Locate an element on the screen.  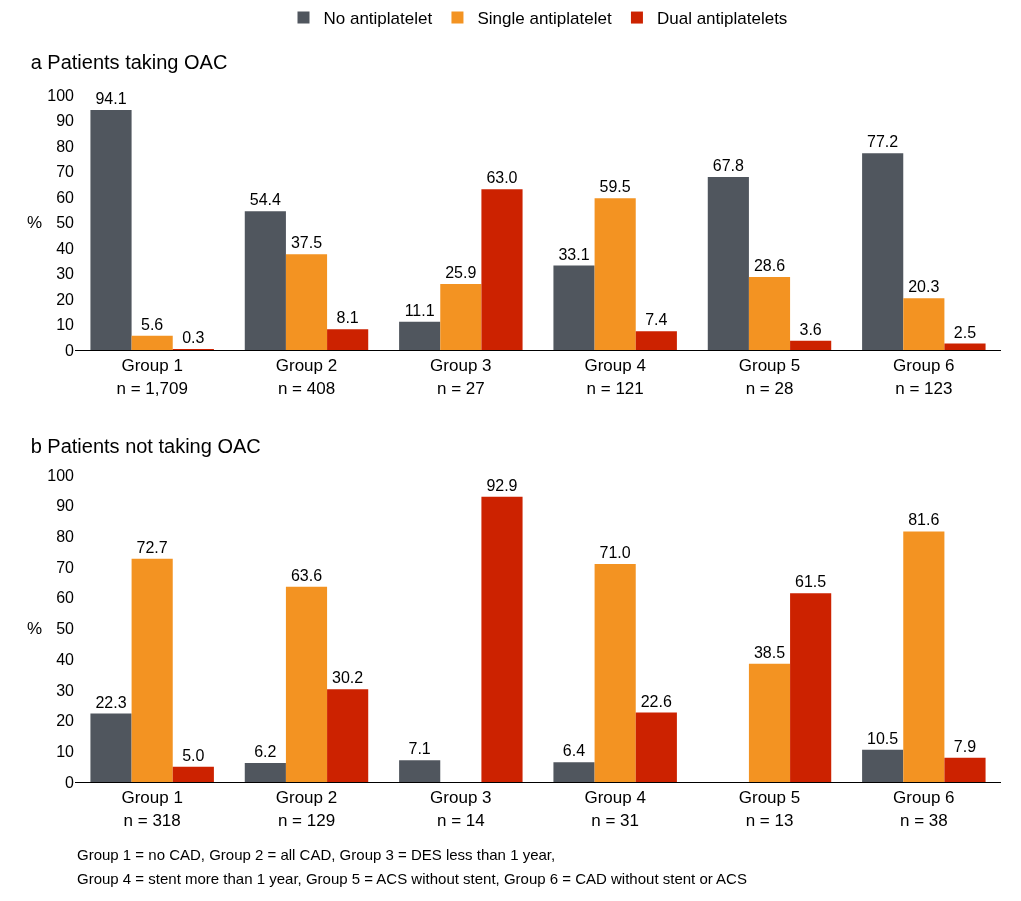
data-label: 92.9 is located at coordinates (502, 485).